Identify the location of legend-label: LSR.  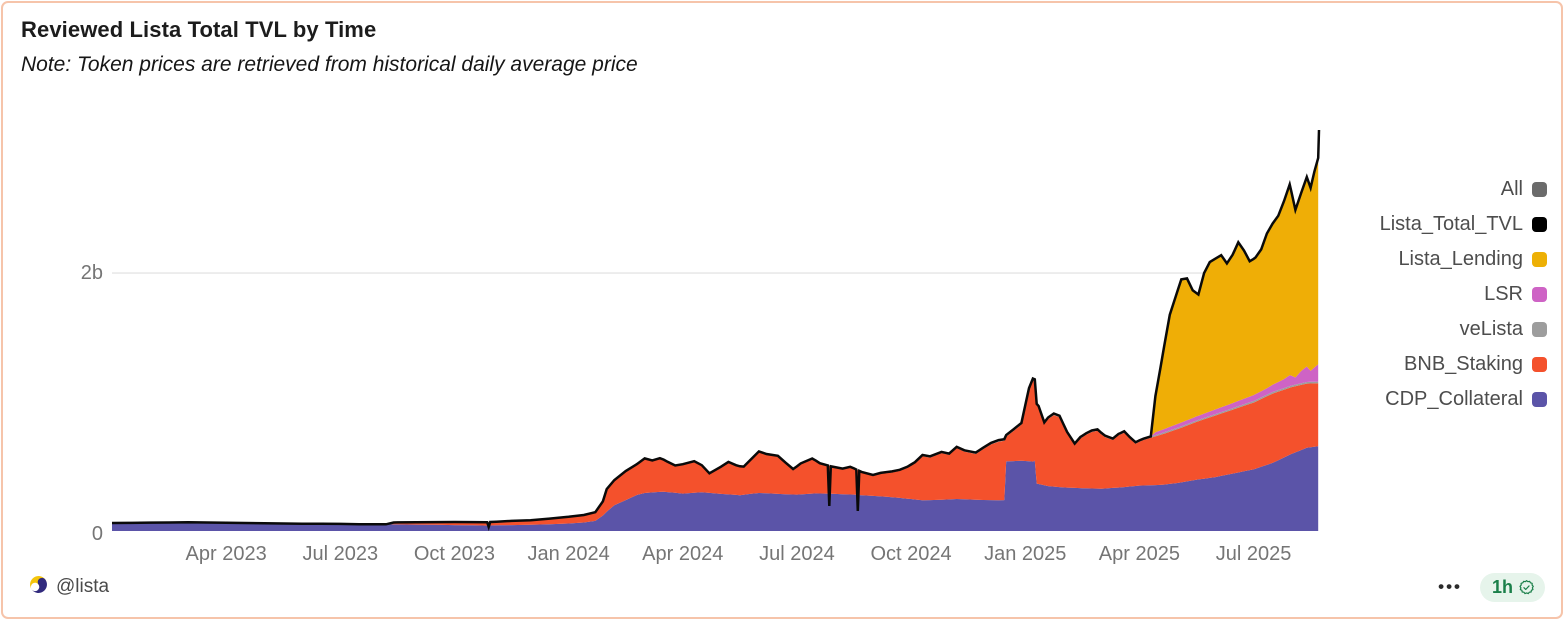
(1503, 293).